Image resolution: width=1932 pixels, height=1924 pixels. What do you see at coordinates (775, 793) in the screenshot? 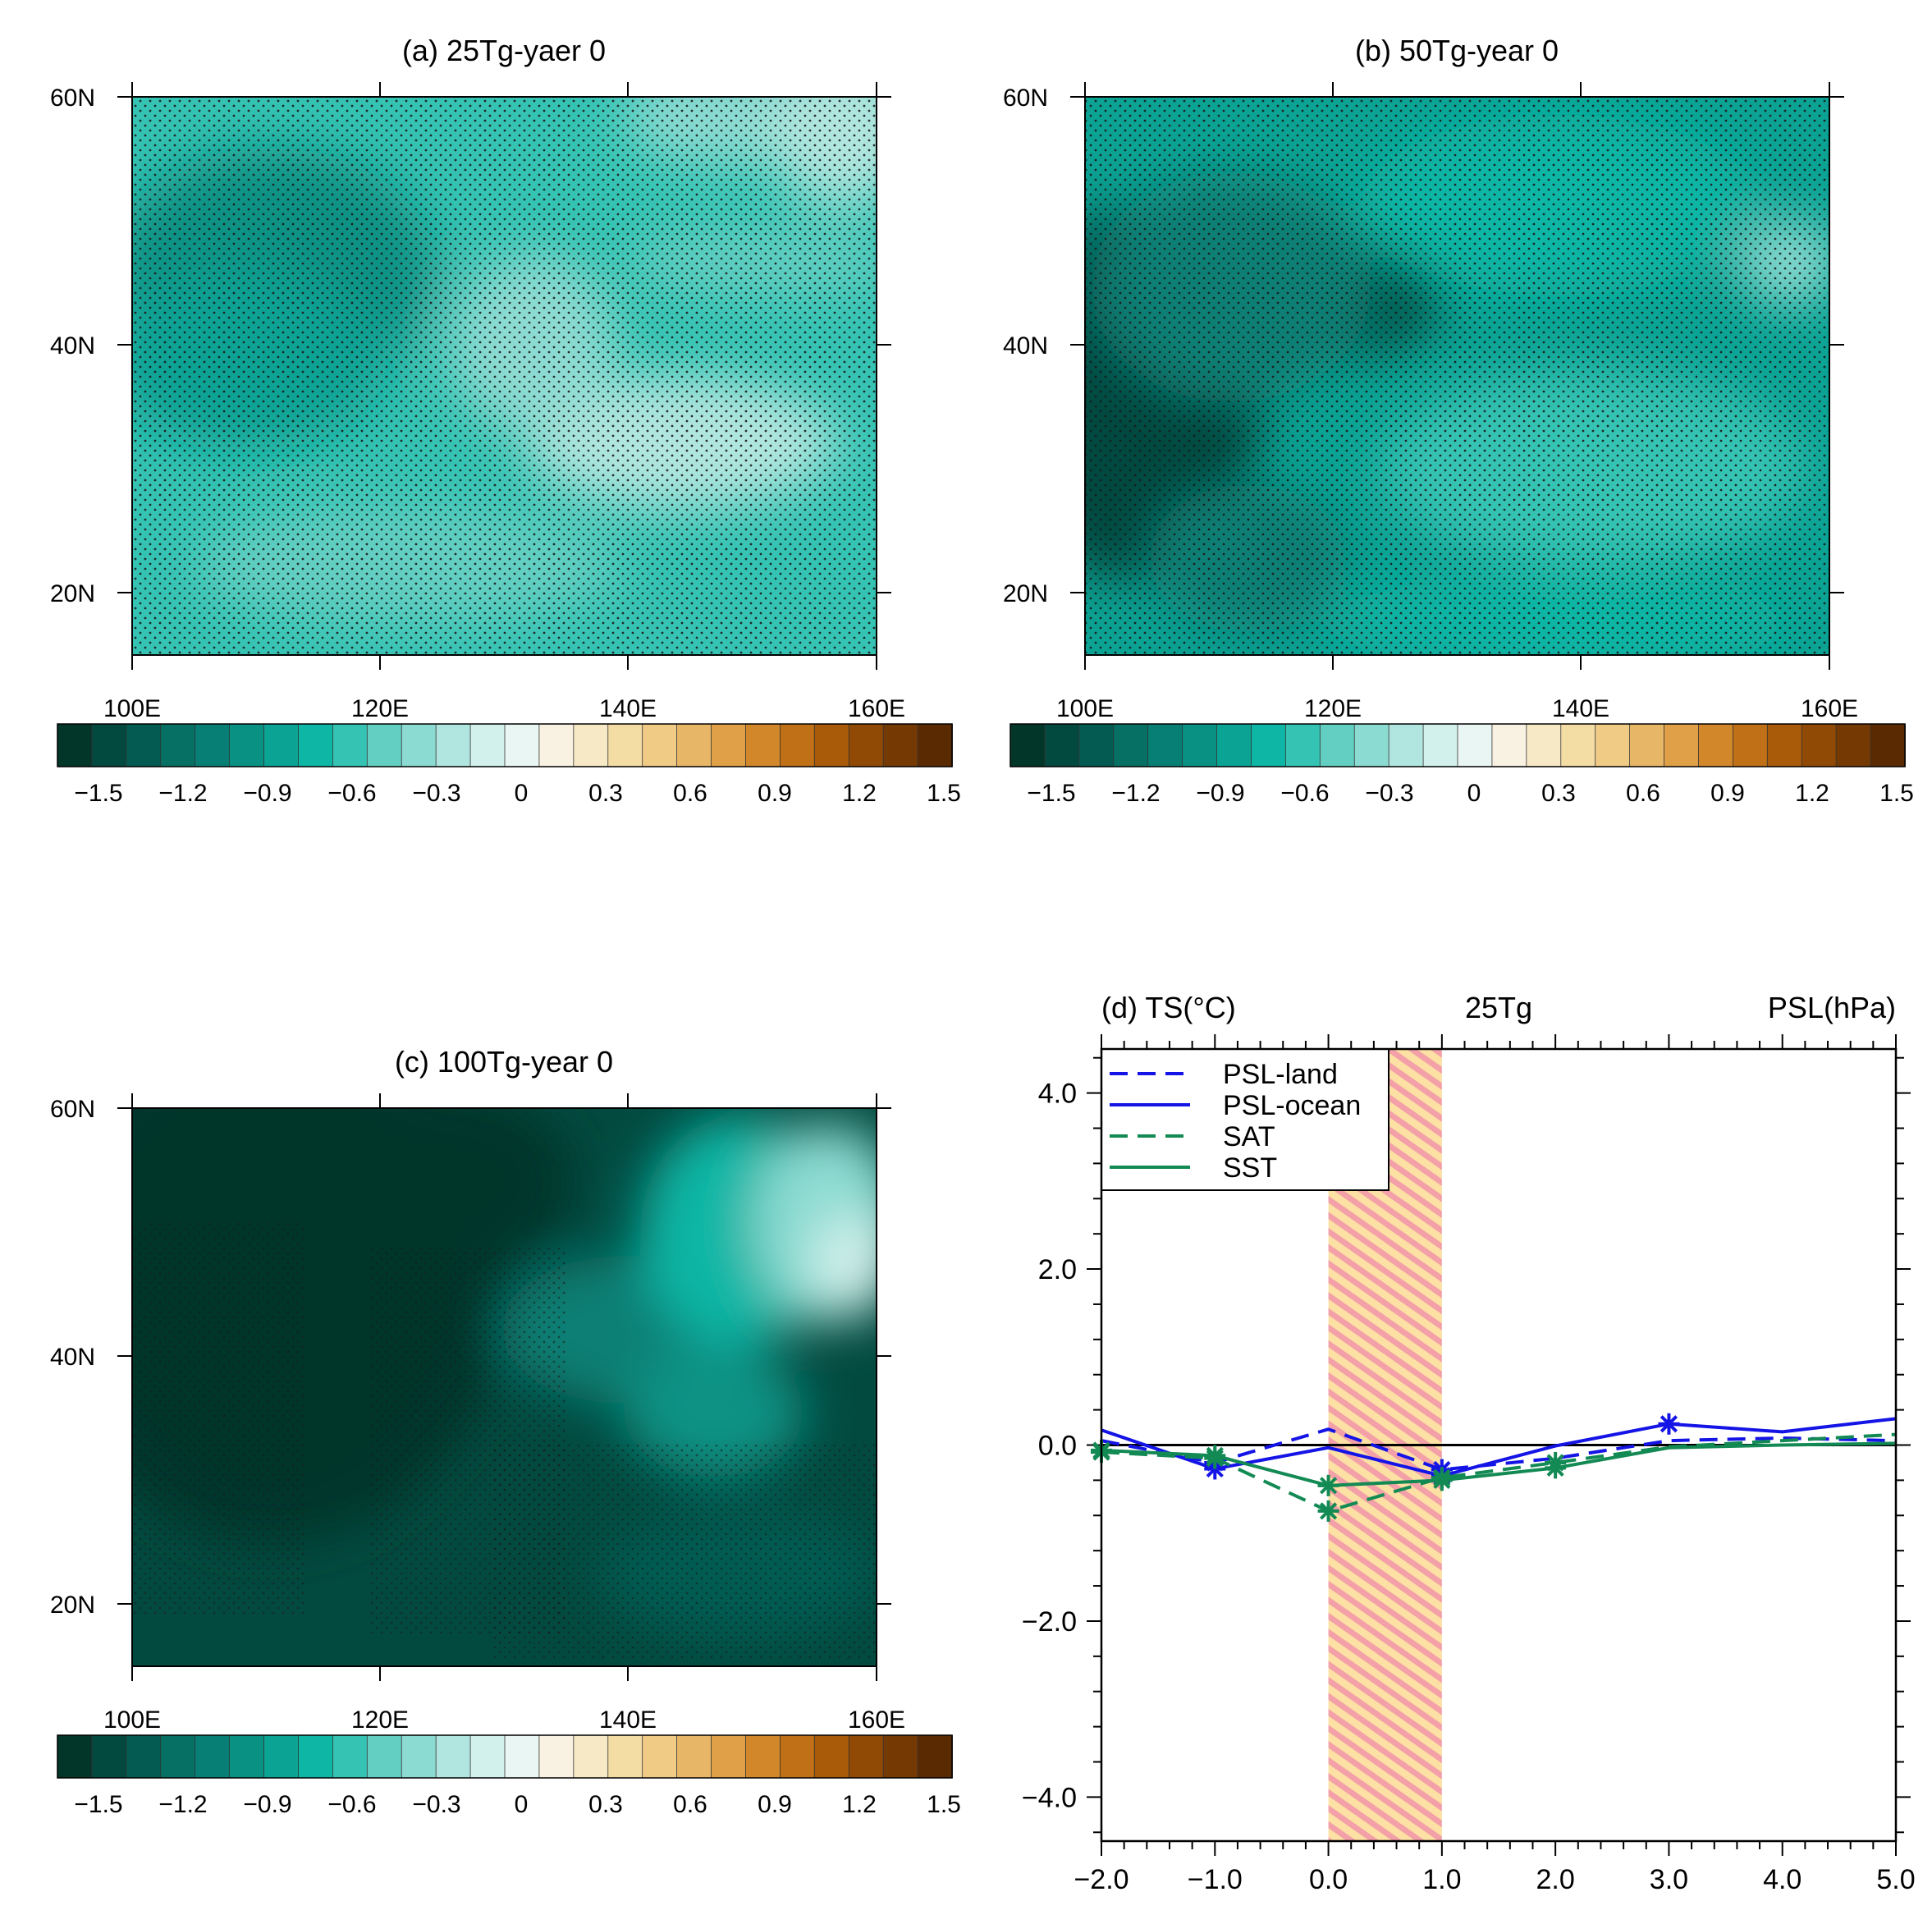
I see `colorbar-label: 0.9` at bounding box center [775, 793].